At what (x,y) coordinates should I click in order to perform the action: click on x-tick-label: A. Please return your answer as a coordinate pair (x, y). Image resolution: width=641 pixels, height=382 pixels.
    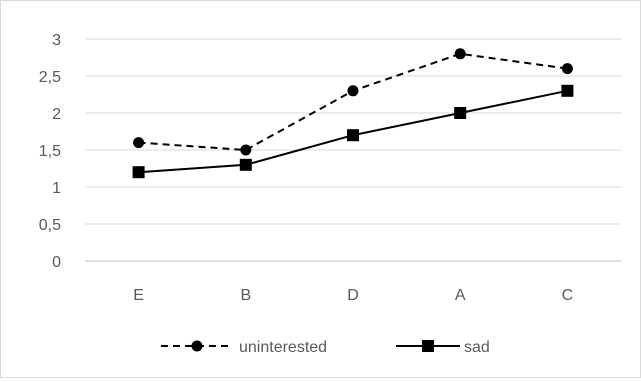
    Looking at the image, I should click on (460, 295).